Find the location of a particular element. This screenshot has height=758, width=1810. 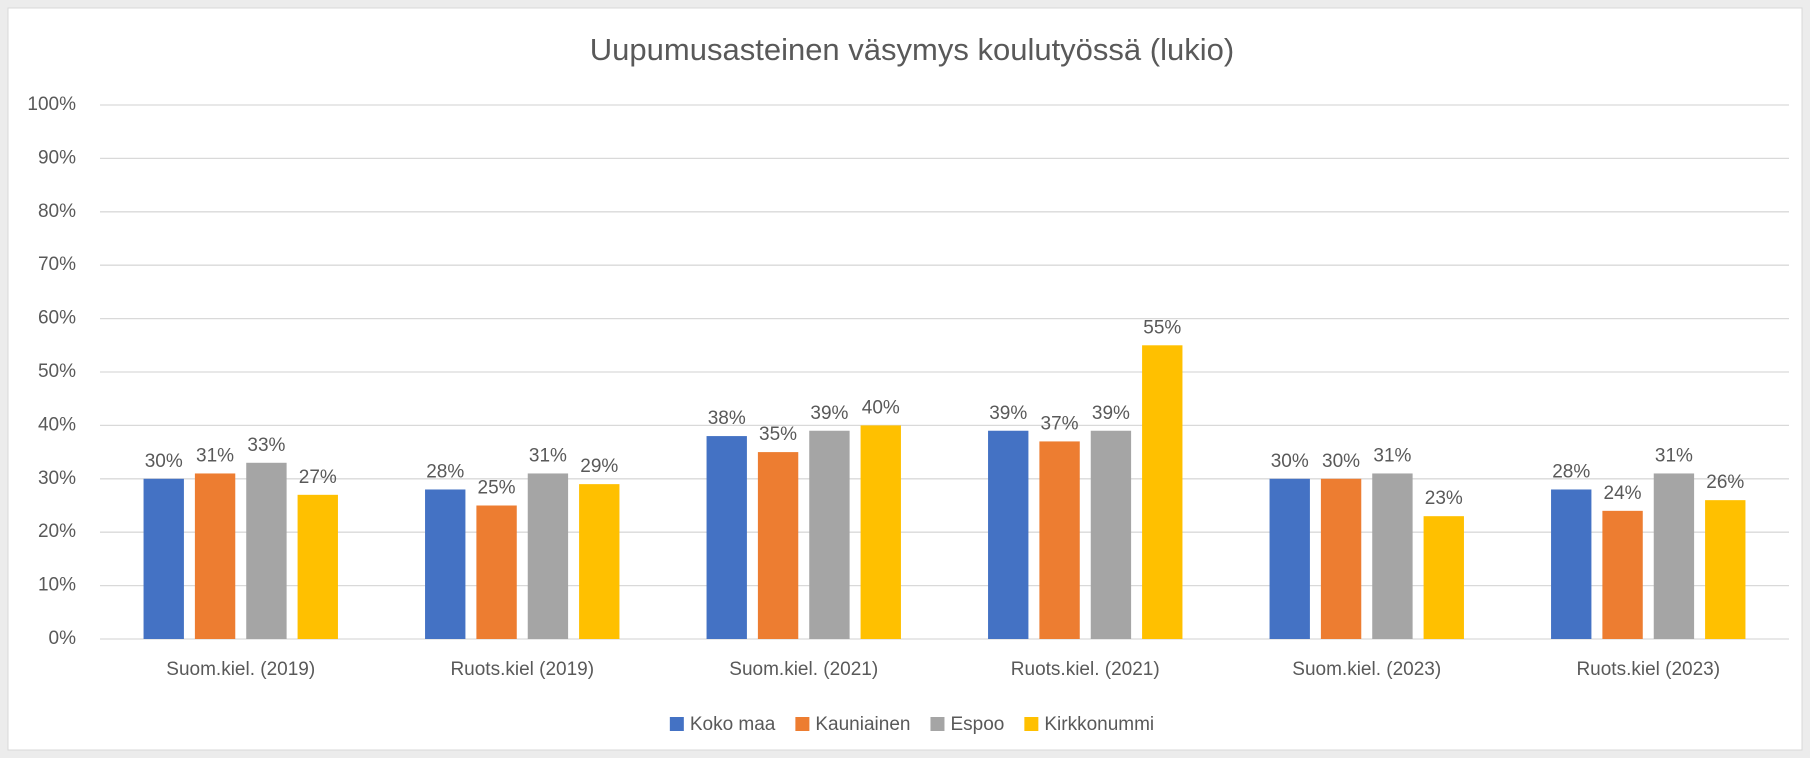

legend-label: Kauniainen is located at coordinates (862, 724).